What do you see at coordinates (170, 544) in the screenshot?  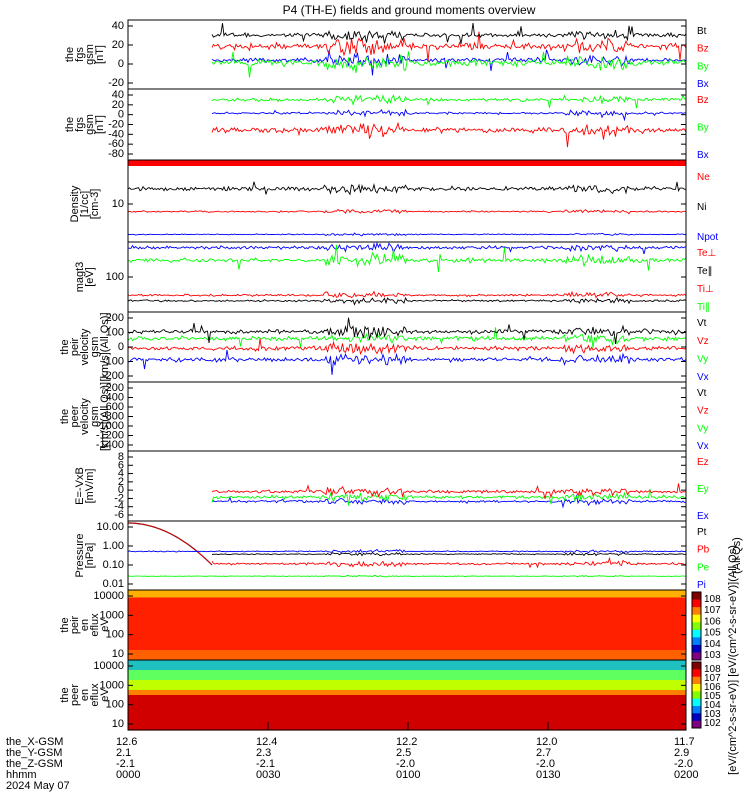 I see `trace-pt-early` at bounding box center [170, 544].